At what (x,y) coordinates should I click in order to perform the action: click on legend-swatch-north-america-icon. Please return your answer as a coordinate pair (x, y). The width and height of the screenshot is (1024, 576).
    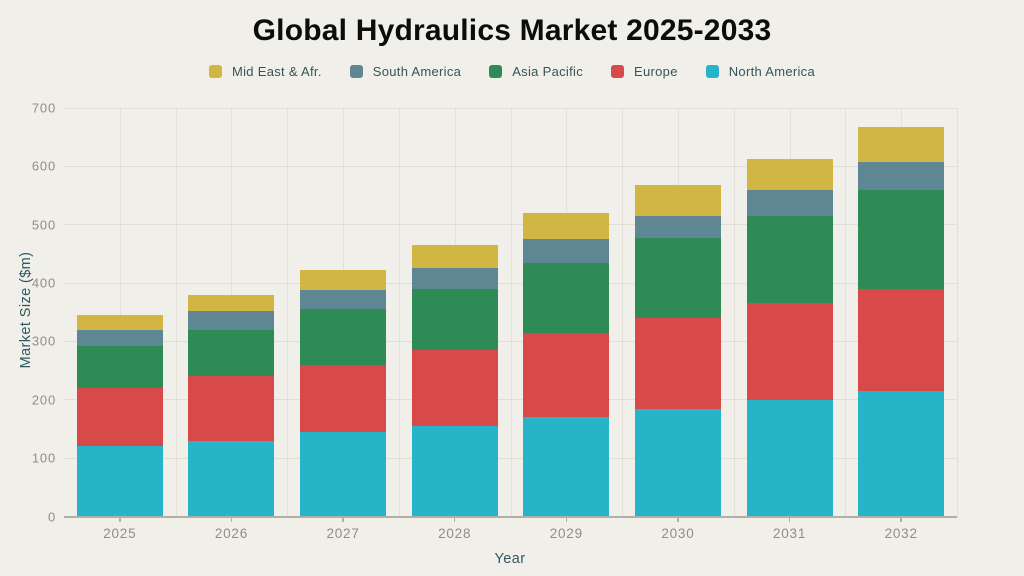
    Looking at the image, I should click on (712, 71).